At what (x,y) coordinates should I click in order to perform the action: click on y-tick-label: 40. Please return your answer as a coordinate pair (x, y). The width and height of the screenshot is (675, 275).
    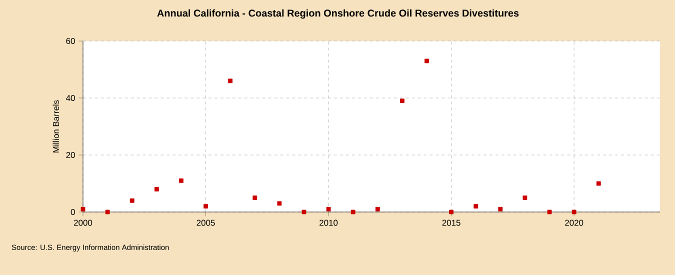
    Looking at the image, I should click on (70, 98).